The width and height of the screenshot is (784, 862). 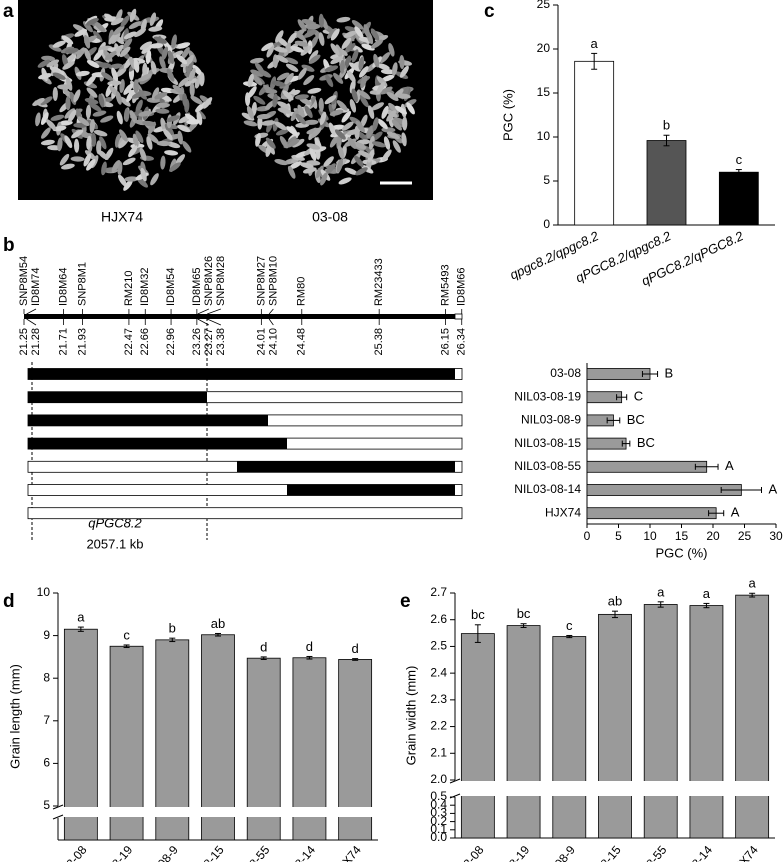 What do you see at coordinates (489, 11) in the screenshot?
I see `panel-label: c` at bounding box center [489, 11].